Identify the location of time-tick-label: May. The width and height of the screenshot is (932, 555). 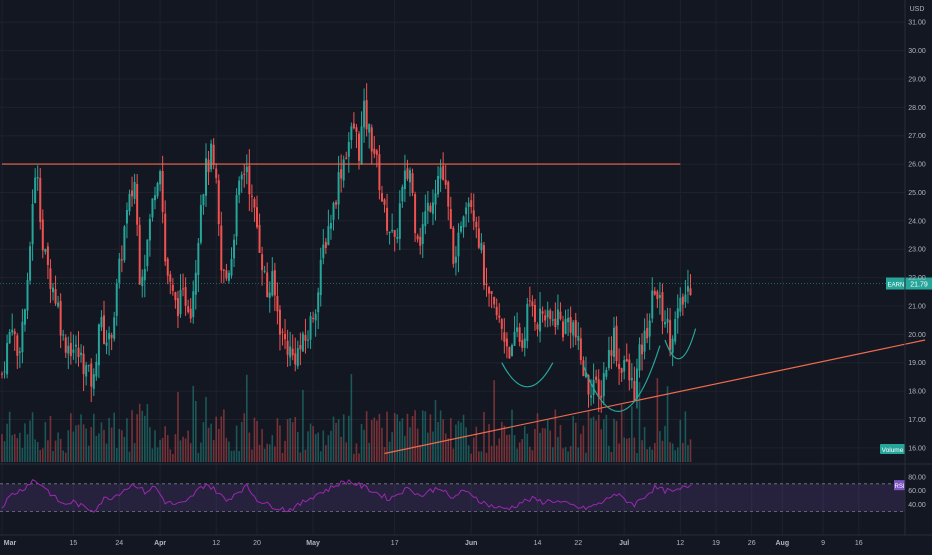
(313, 543).